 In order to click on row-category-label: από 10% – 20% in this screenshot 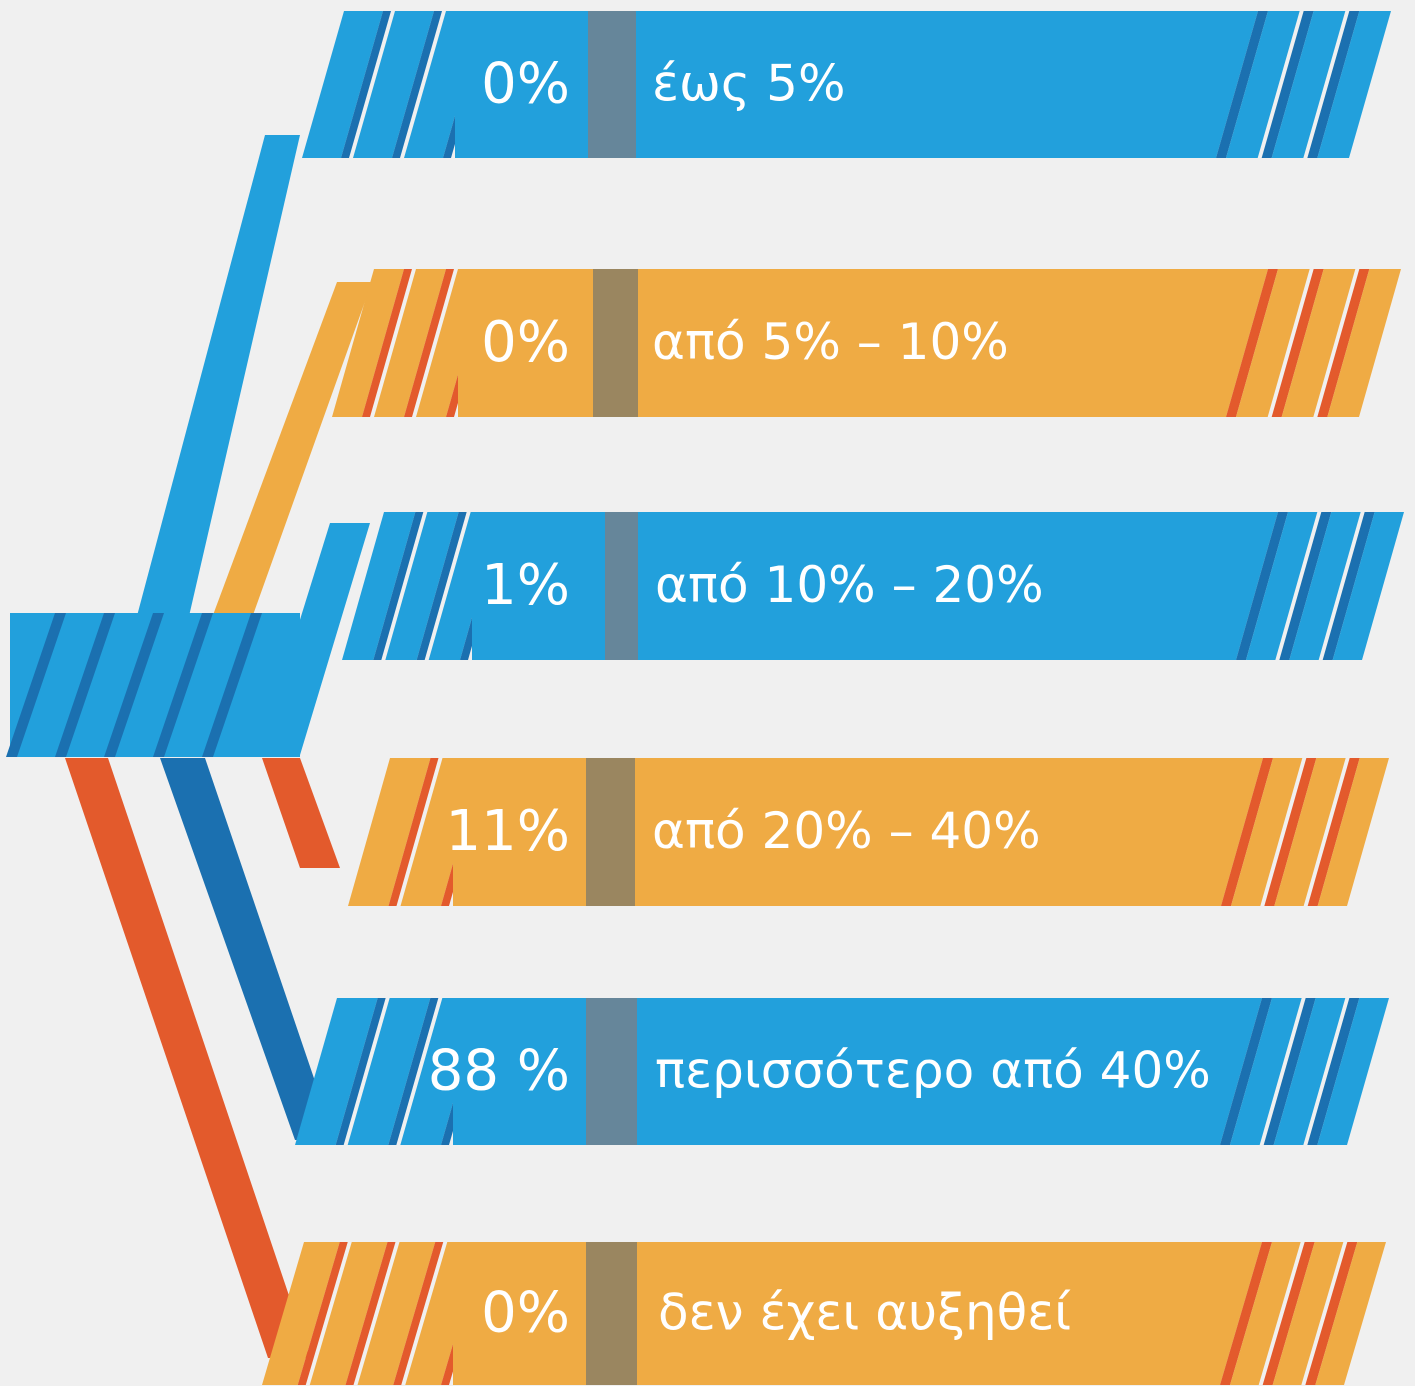, I will do `click(849, 585)`.